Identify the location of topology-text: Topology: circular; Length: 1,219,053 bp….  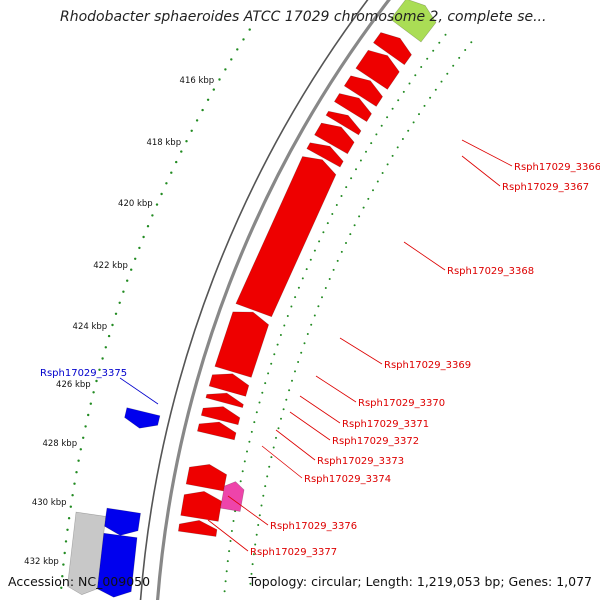
(420, 581).